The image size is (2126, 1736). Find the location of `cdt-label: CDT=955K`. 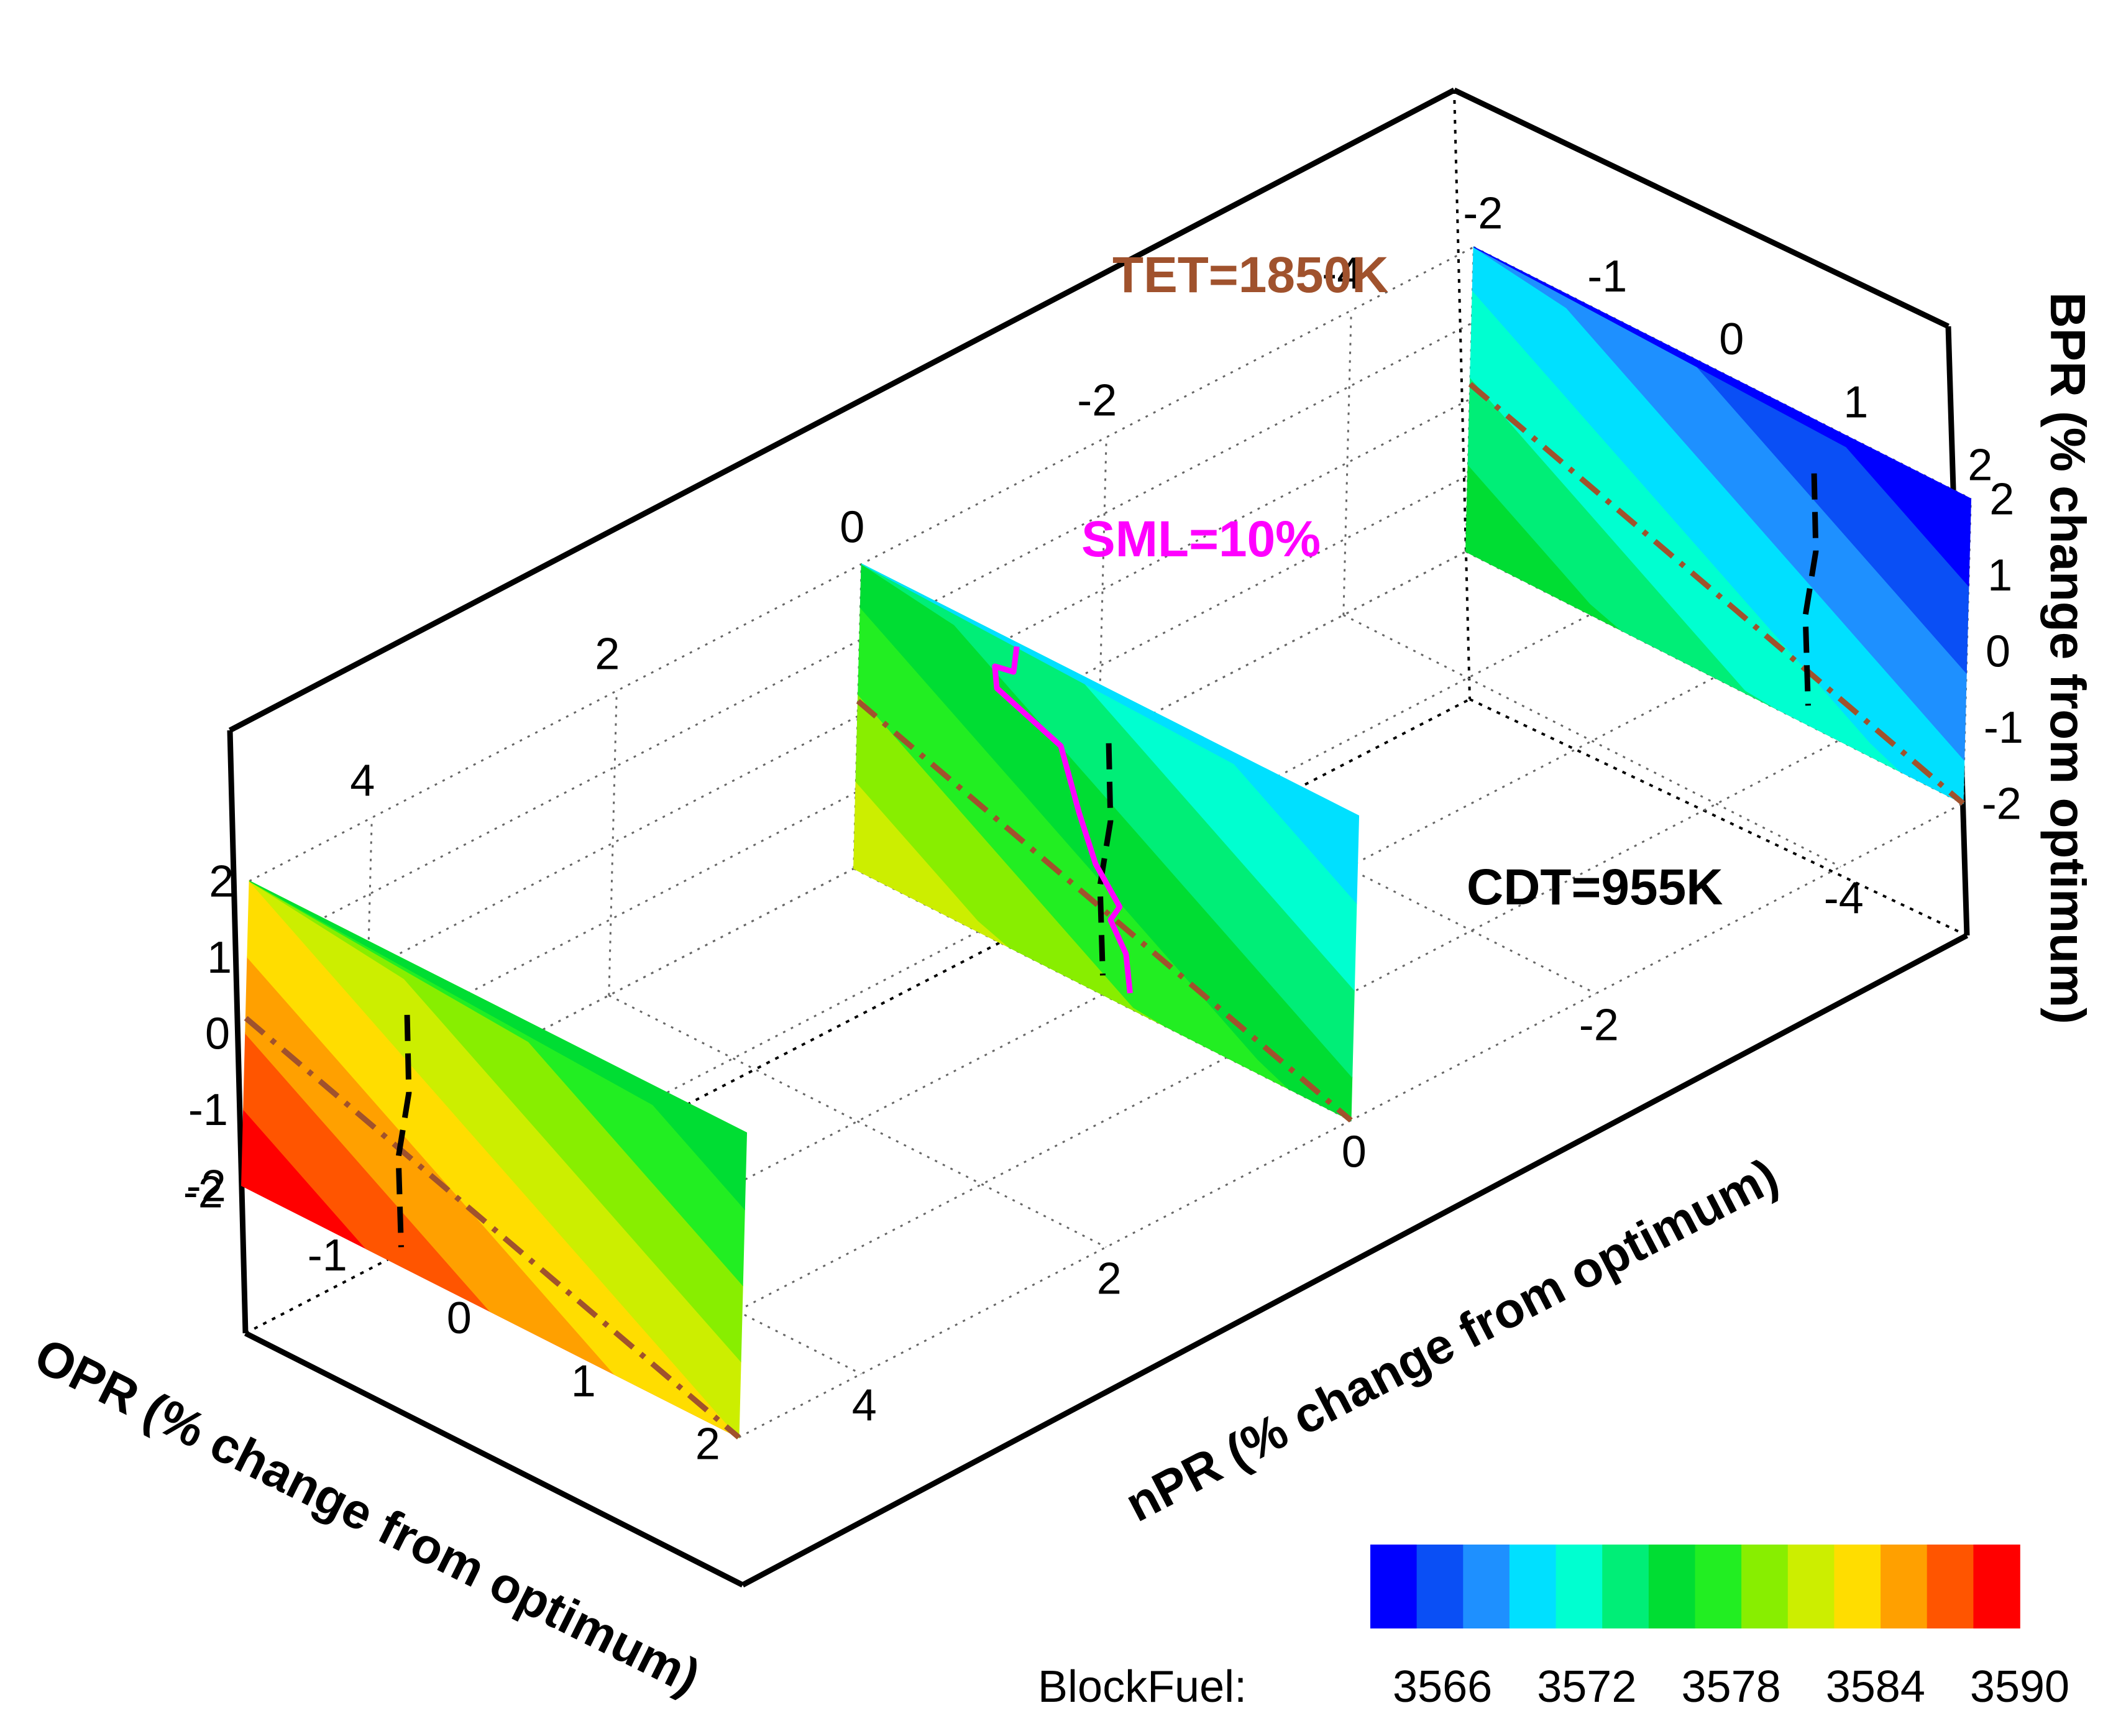

cdt-label: CDT=955K is located at coordinates (1595, 887).